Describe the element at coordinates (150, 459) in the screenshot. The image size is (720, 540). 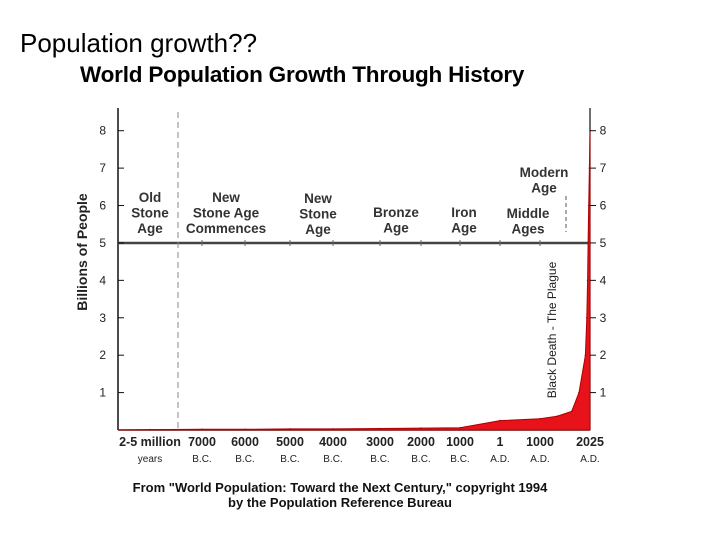
I see `x-tick-sublabel: years` at that location.